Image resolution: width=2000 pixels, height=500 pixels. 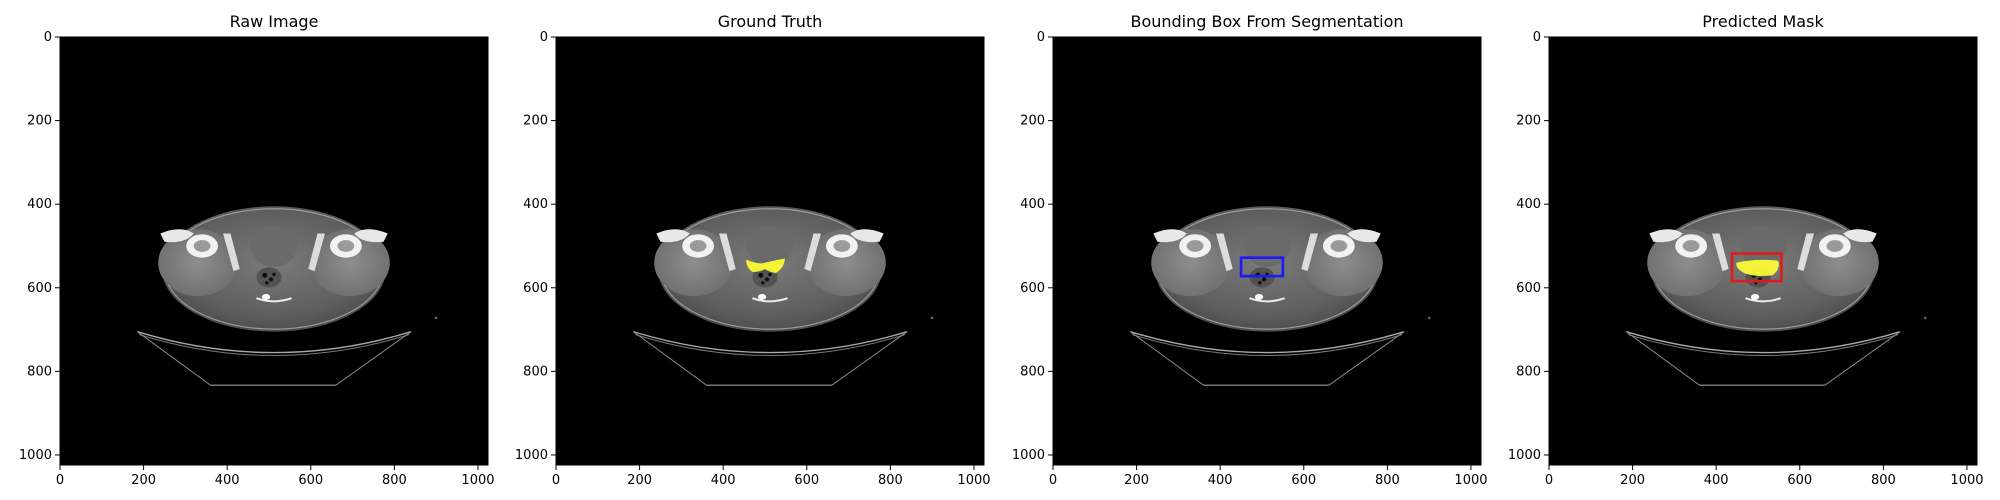 I want to click on ct-anatomy, so click(x=274, y=269).